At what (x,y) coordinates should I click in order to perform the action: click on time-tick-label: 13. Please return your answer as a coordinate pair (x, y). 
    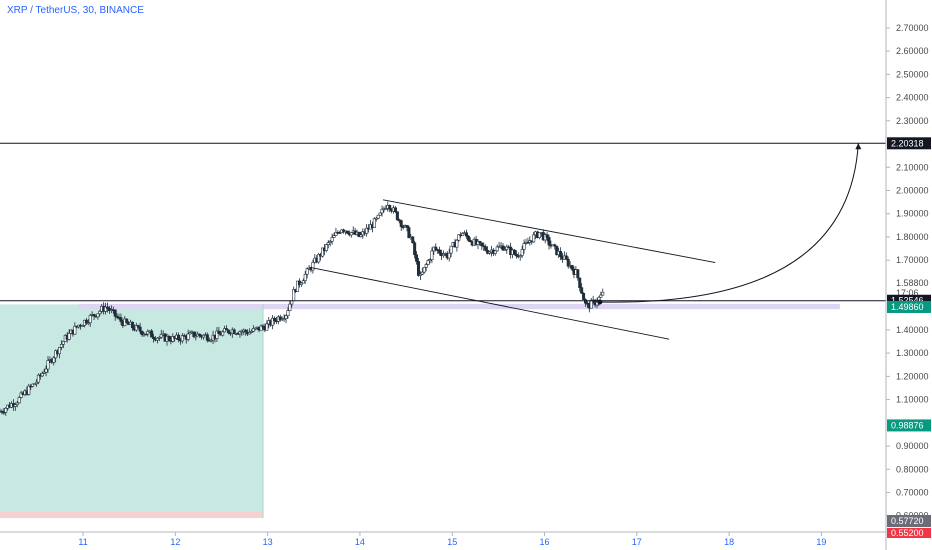
    Looking at the image, I should click on (268, 542).